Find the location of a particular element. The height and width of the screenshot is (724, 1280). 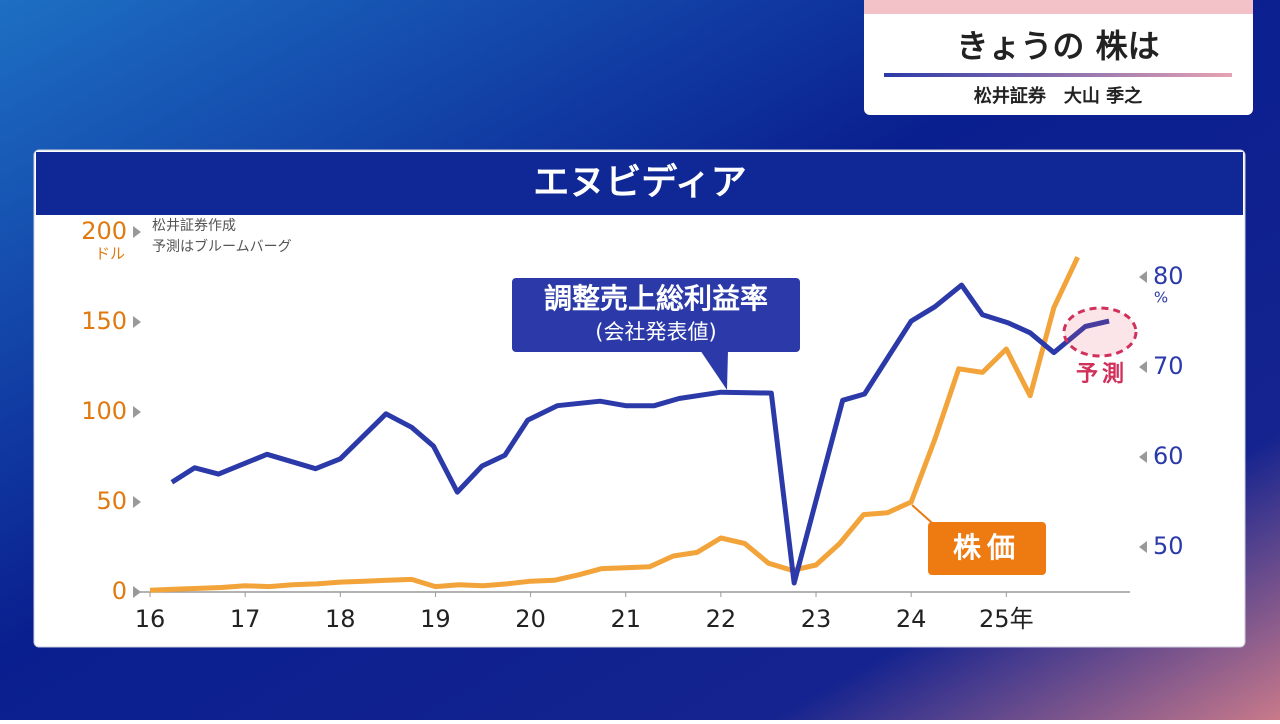

x-tick-label: 18 is located at coordinates (340, 619).